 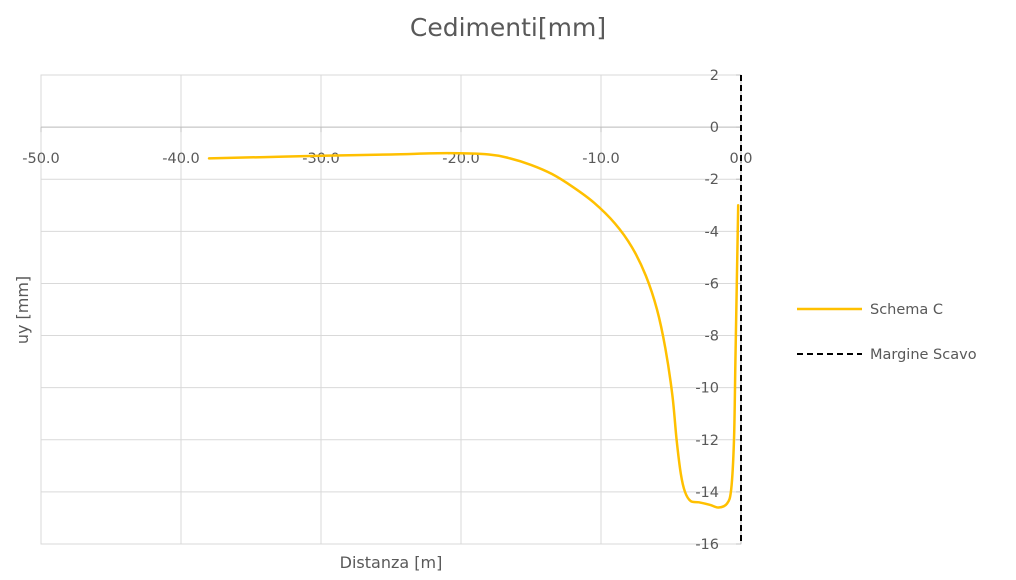 What do you see at coordinates (508, 27) in the screenshot?
I see `chart-title: Cedimenti[mm]` at bounding box center [508, 27].